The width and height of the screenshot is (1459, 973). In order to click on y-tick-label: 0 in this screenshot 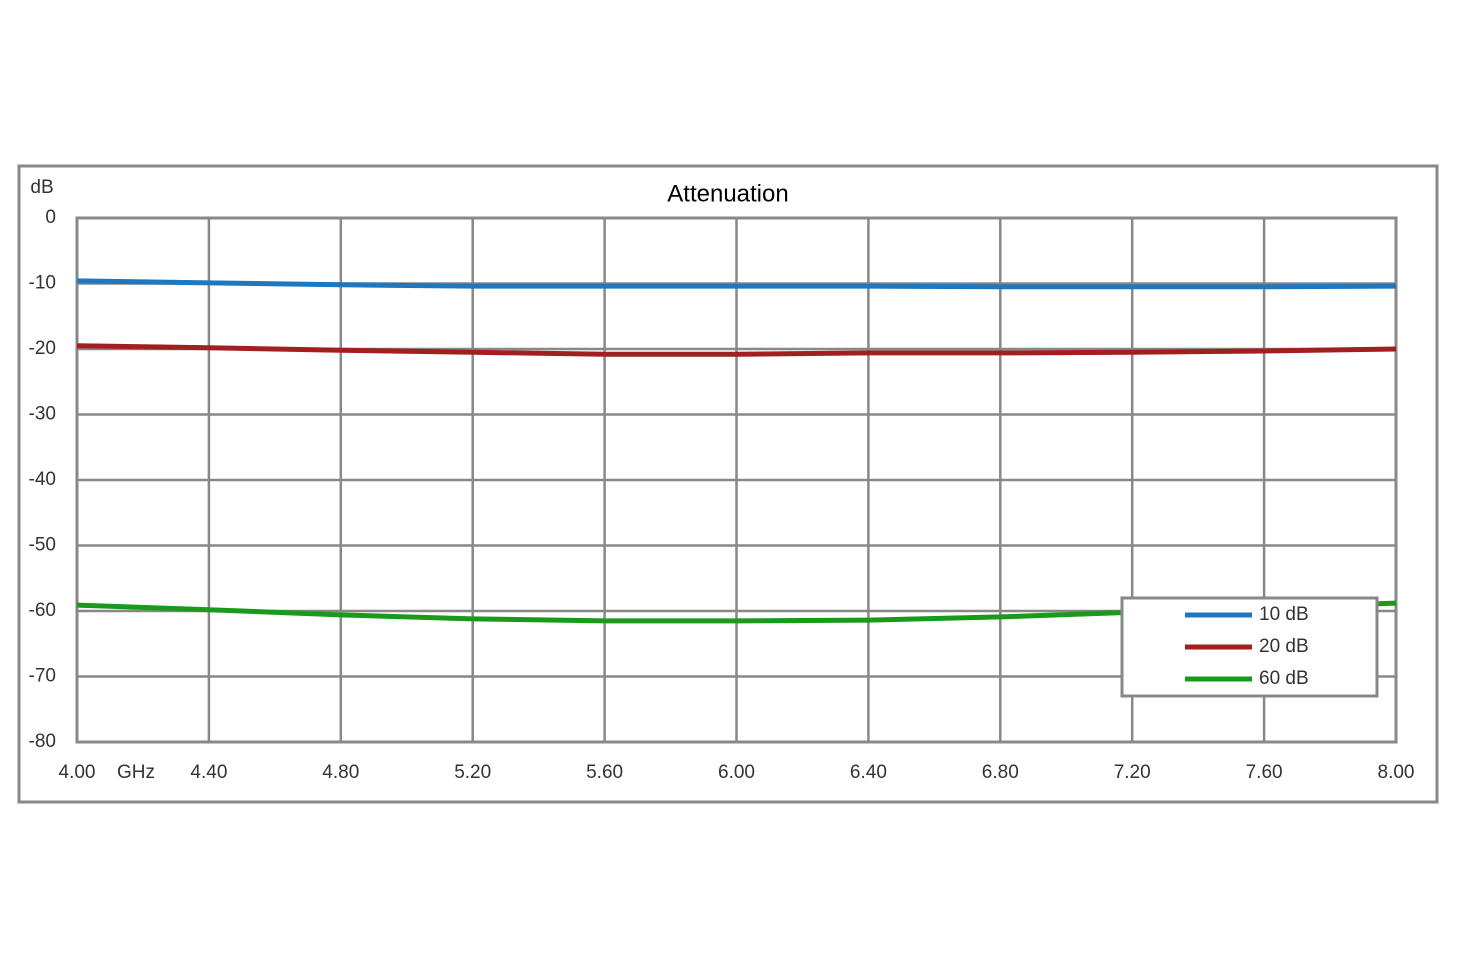, I will do `click(50, 217)`.